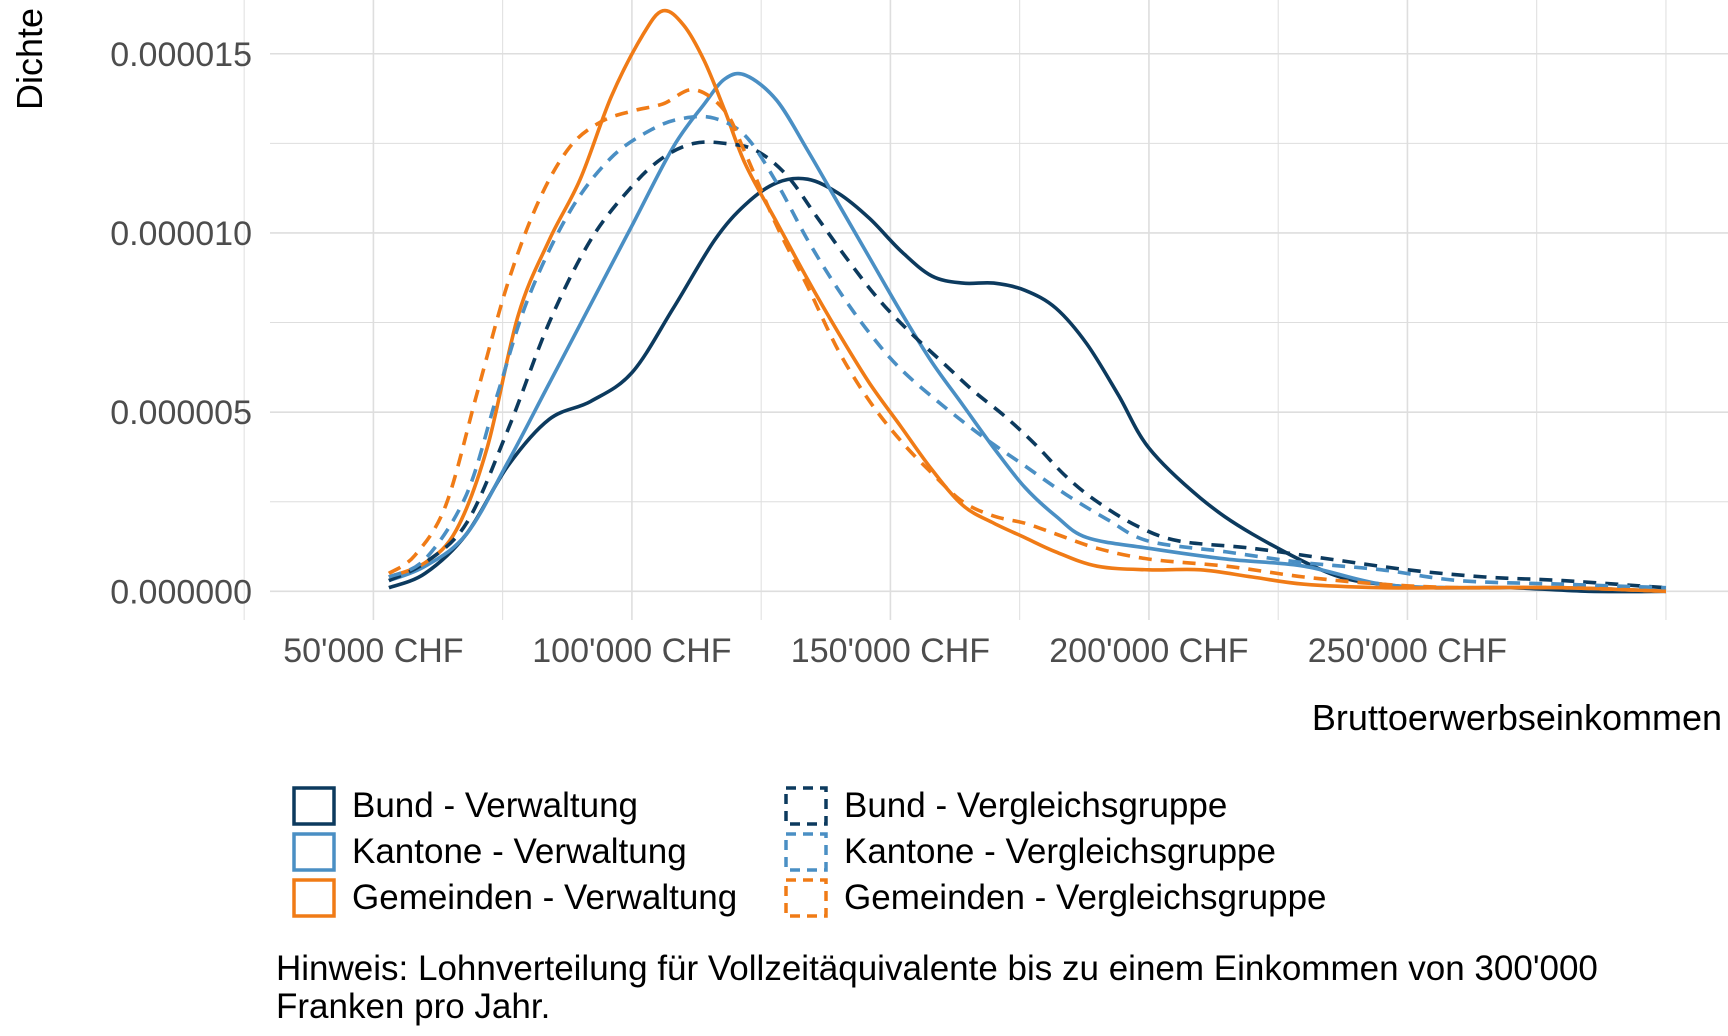 This screenshot has height=1036, width=1728. What do you see at coordinates (1517, 717) in the screenshot?
I see `x-axis-title: Bruttoerwerbseinkommen` at bounding box center [1517, 717].